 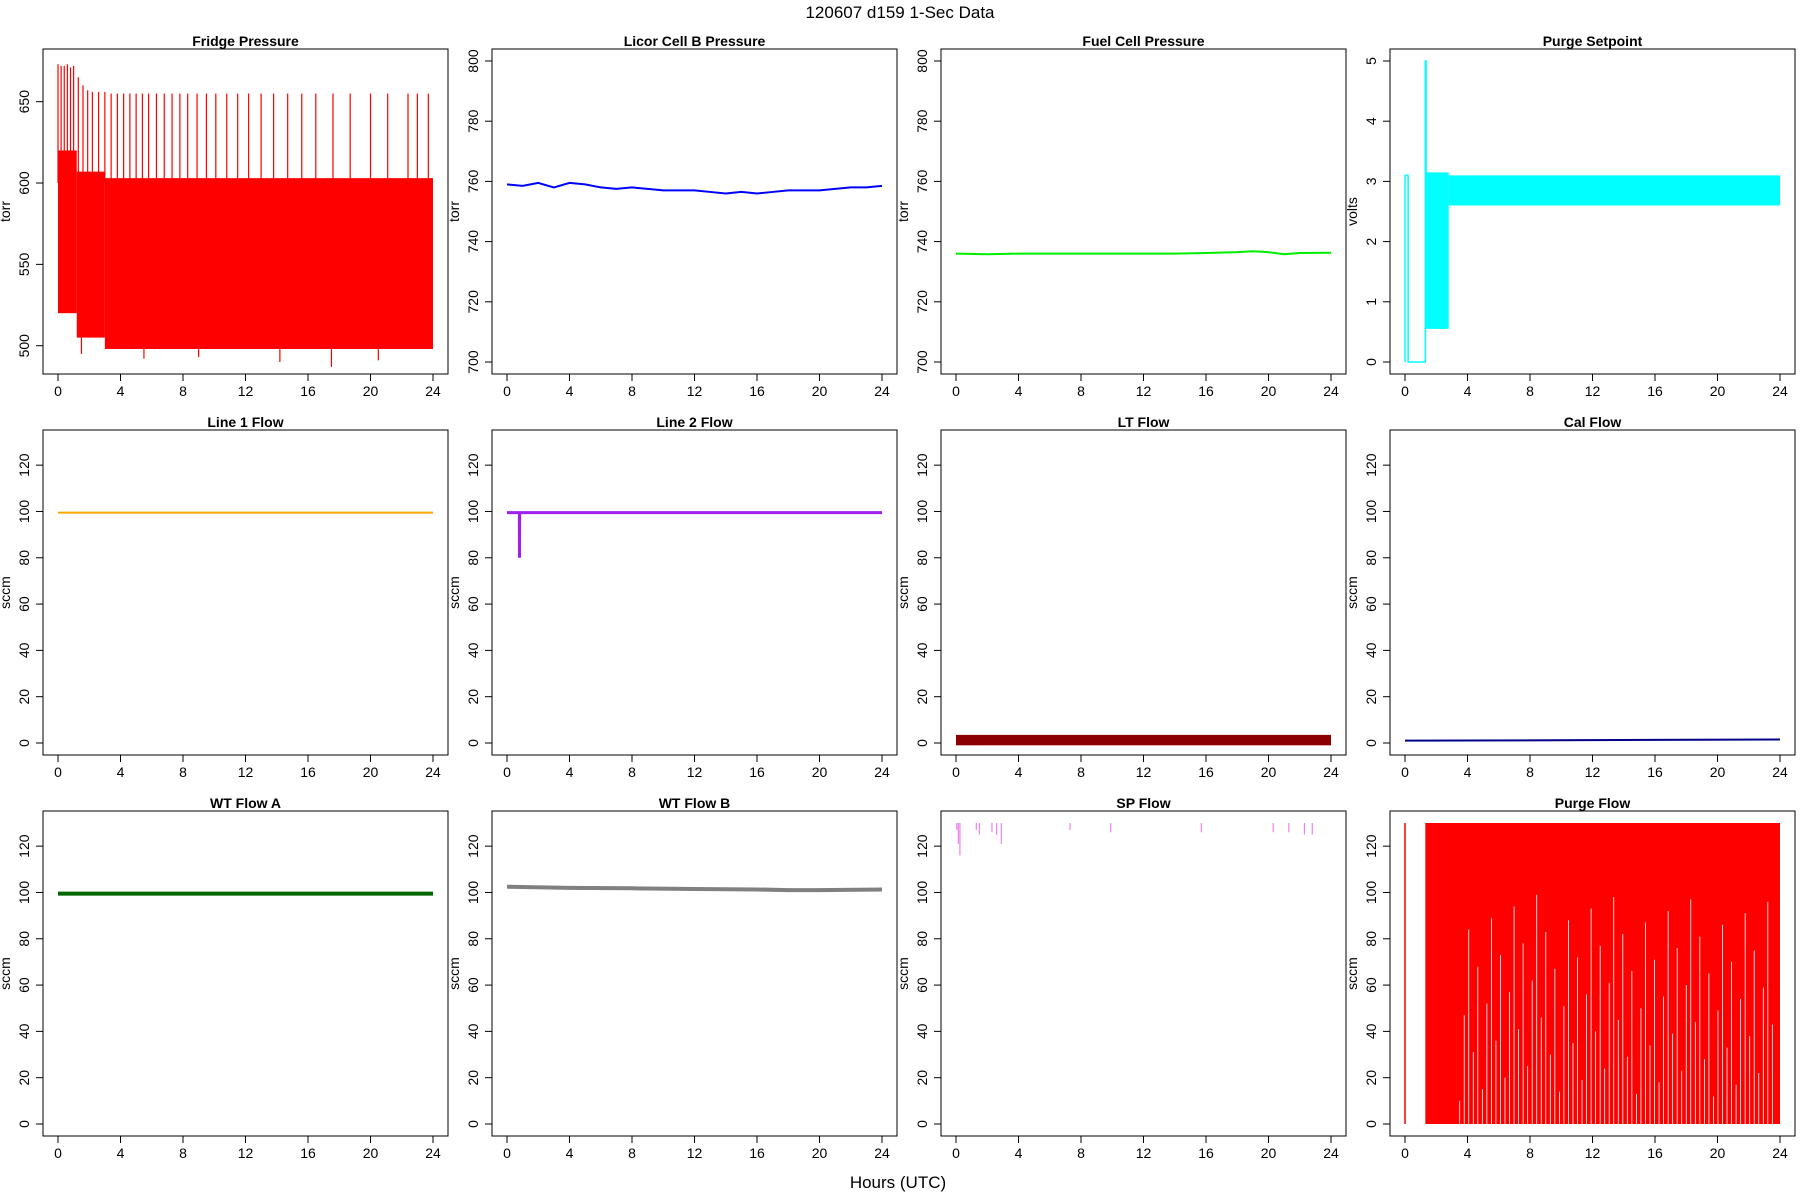 I want to click on y-tick-label: 740, so click(x=922, y=242).